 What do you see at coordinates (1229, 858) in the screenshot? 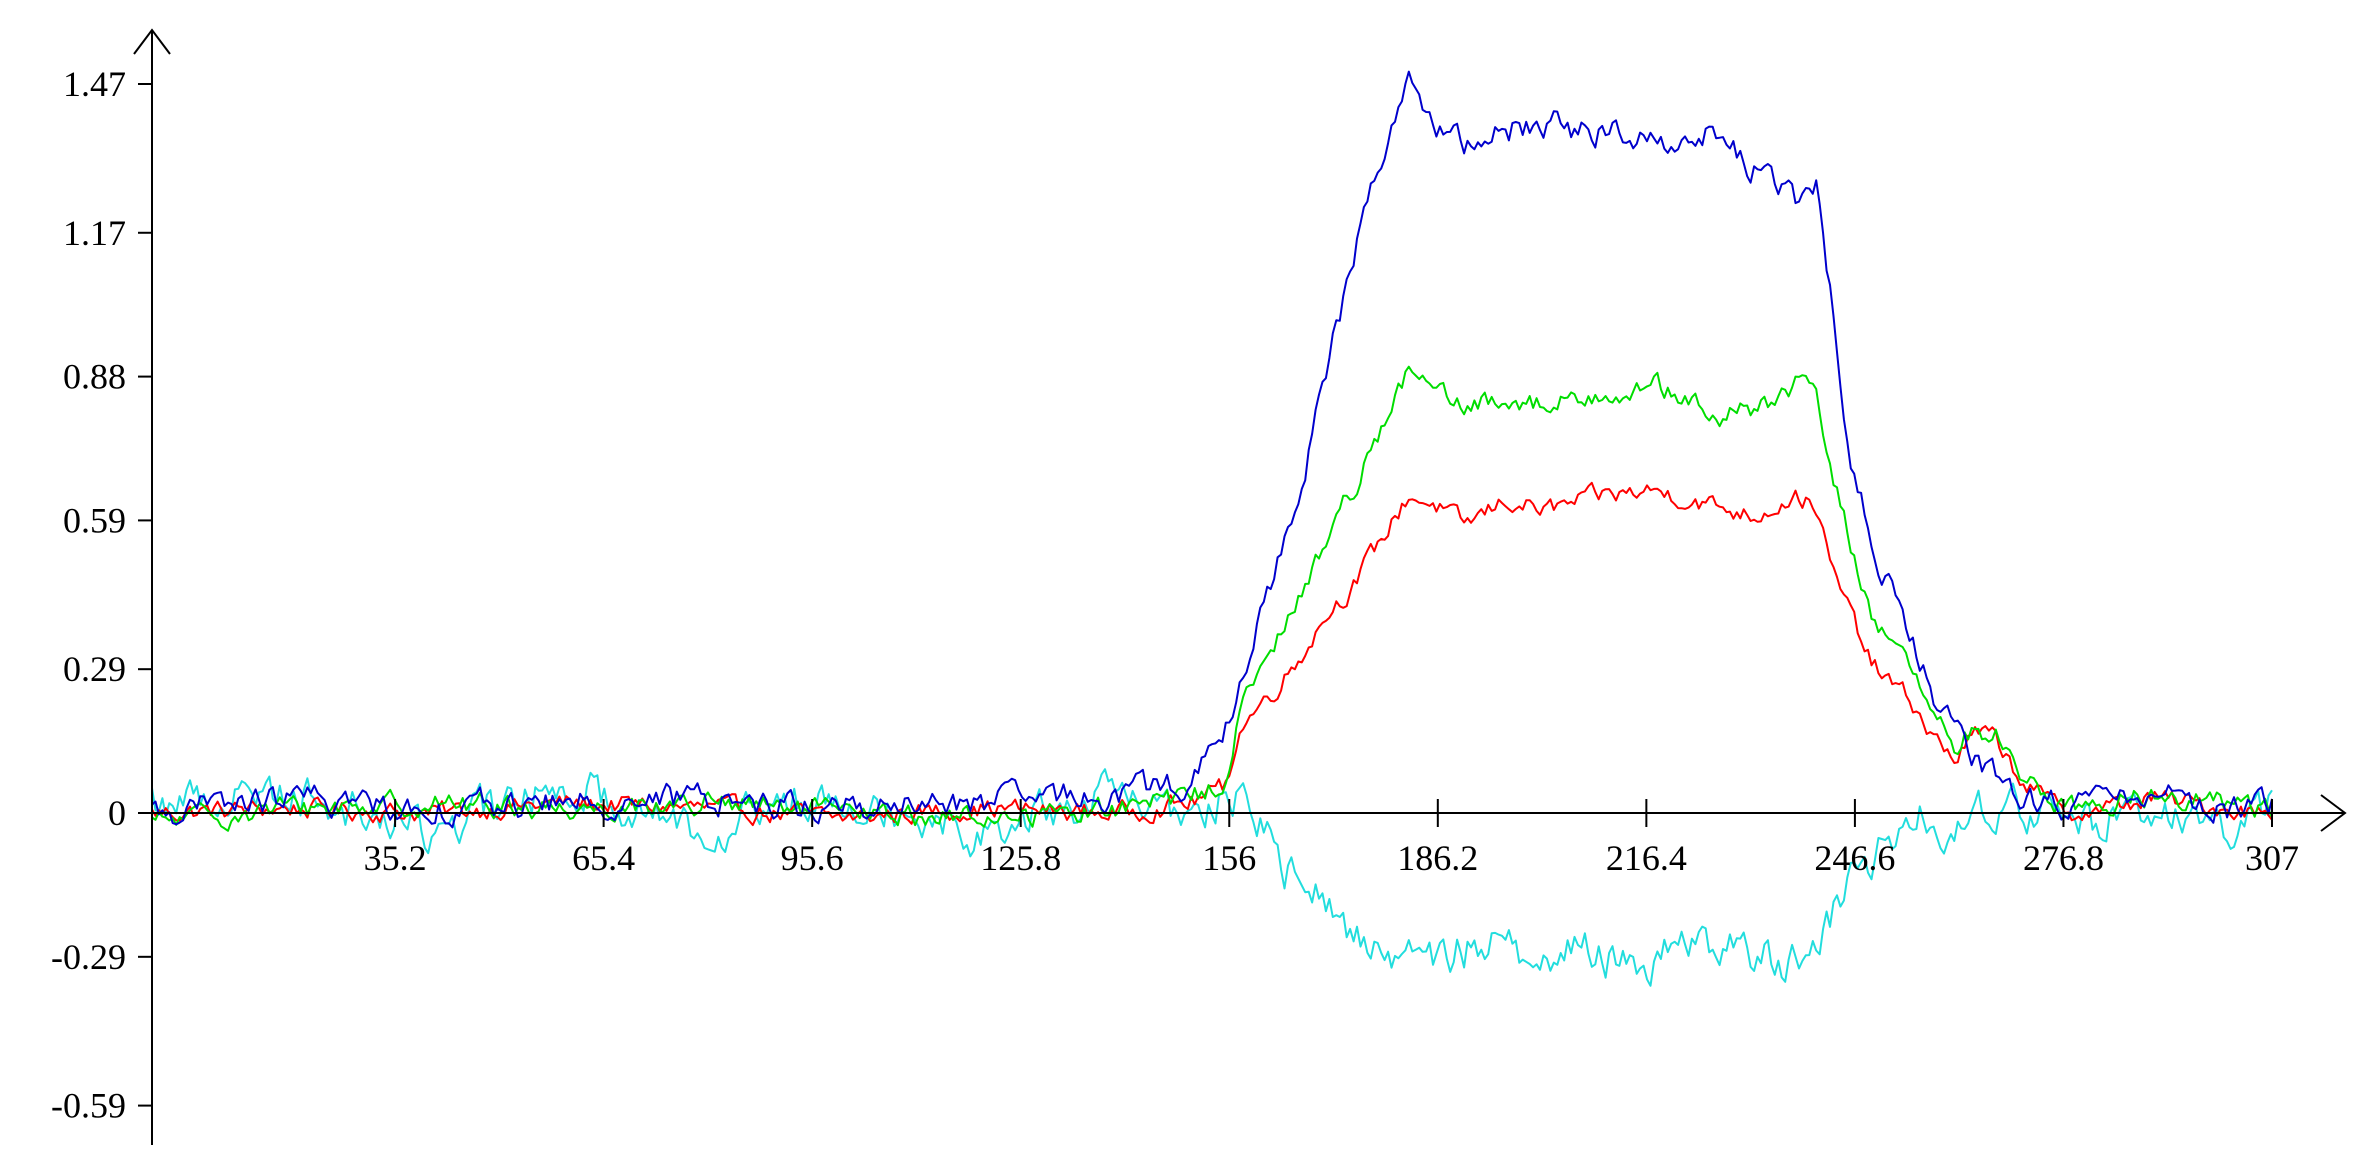
I see `x-tick-label: 156` at bounding box center [1229, 858].